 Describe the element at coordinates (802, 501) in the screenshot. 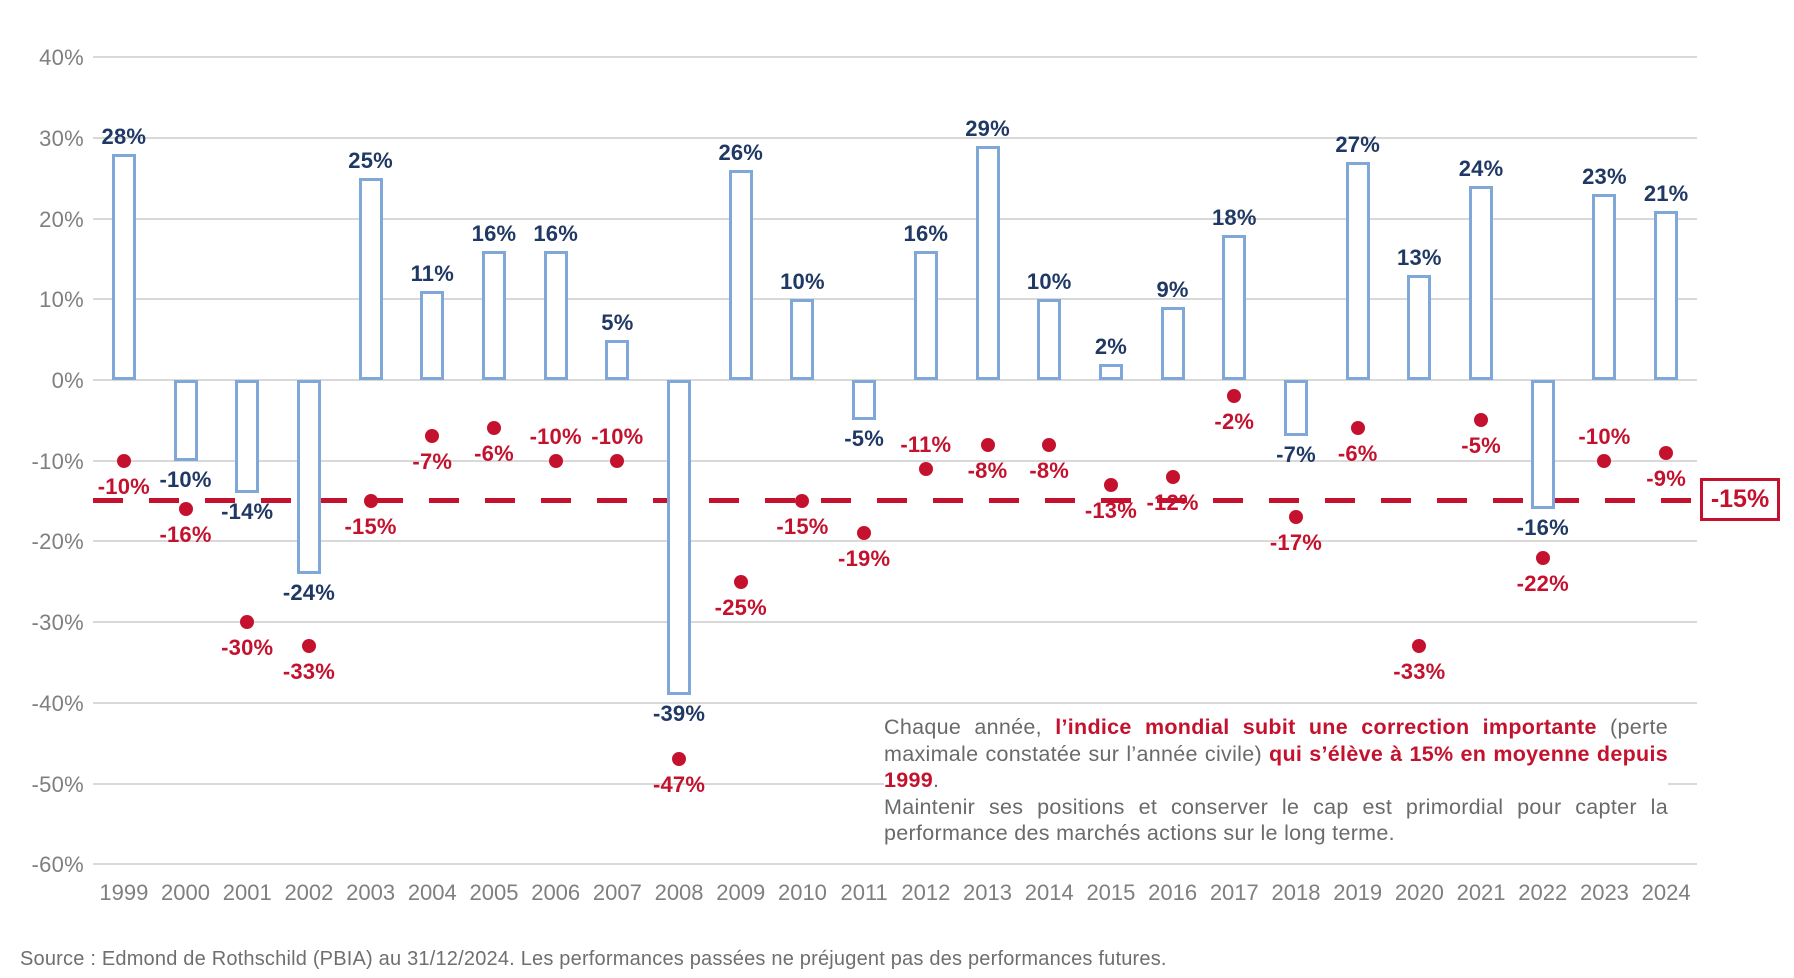

I see `drawdown-dot-2010` at that location.